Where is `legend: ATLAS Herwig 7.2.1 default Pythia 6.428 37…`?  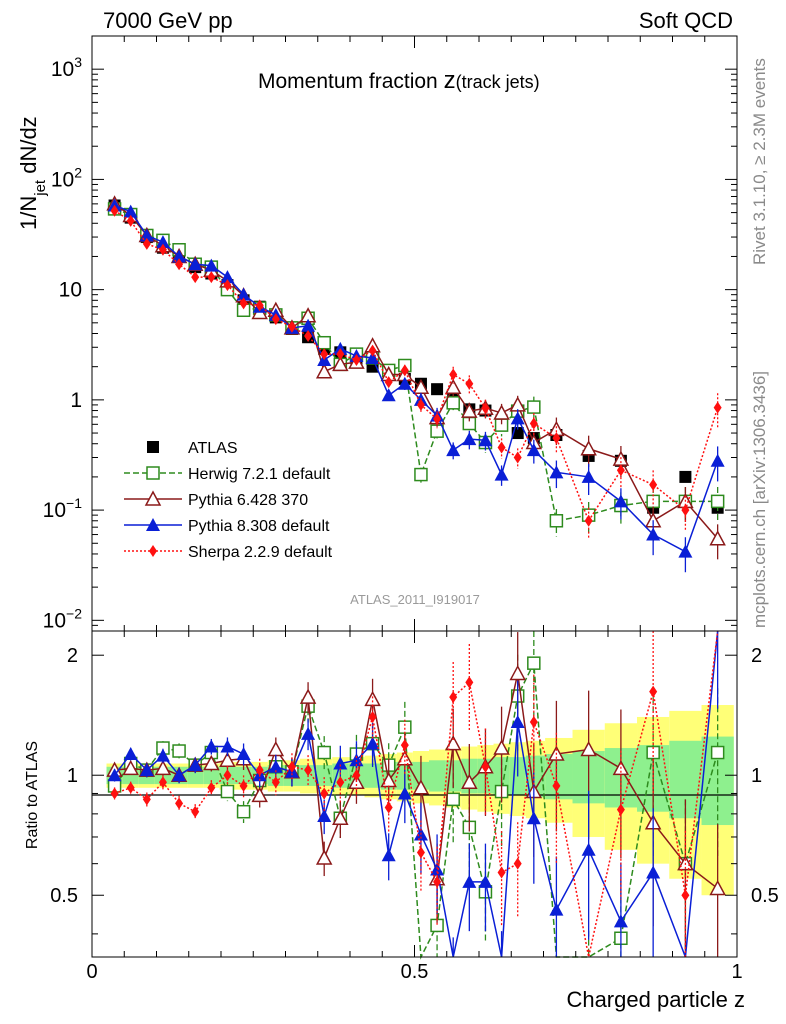 legend: ATLAS Herwig 7.2.1 default Pythia 6.428 37… is located at coordinates (228, 500).